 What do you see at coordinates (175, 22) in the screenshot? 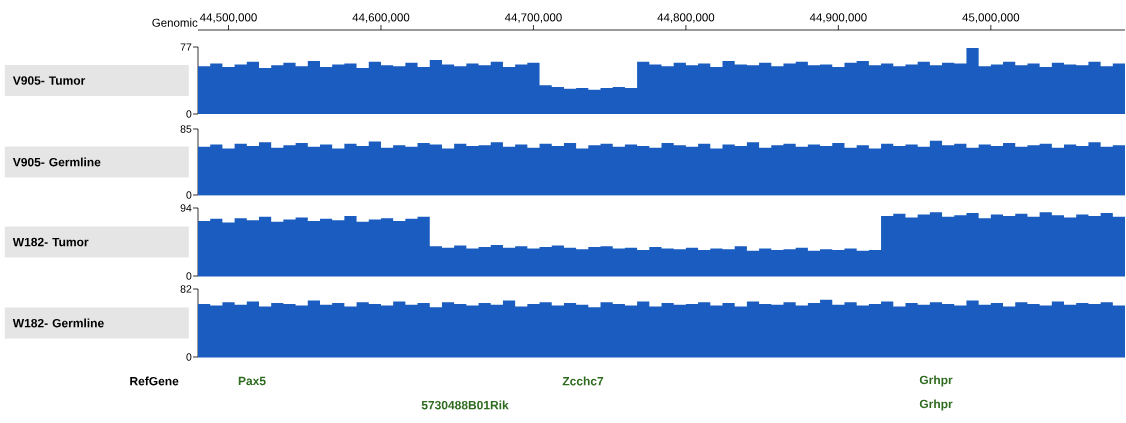
I see `x-axis-title: Genomic` at bounding box center [175, 22].